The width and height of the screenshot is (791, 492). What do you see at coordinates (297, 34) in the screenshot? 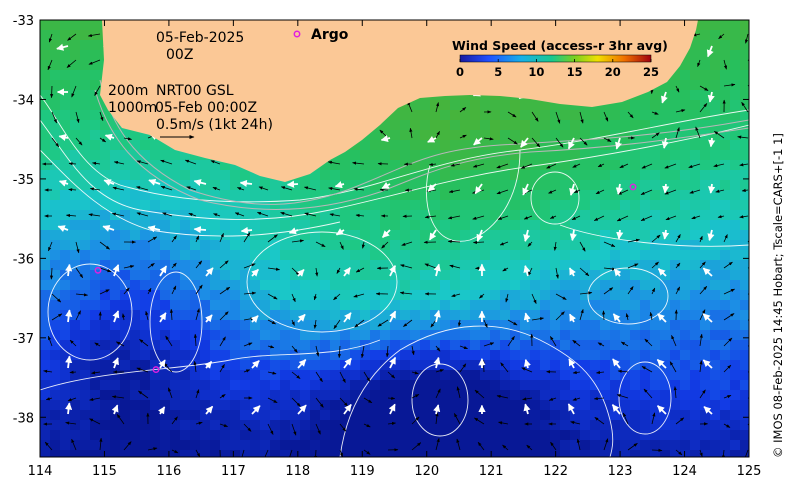
I see `argo-marker-icon` at bounding box center [297, 34].